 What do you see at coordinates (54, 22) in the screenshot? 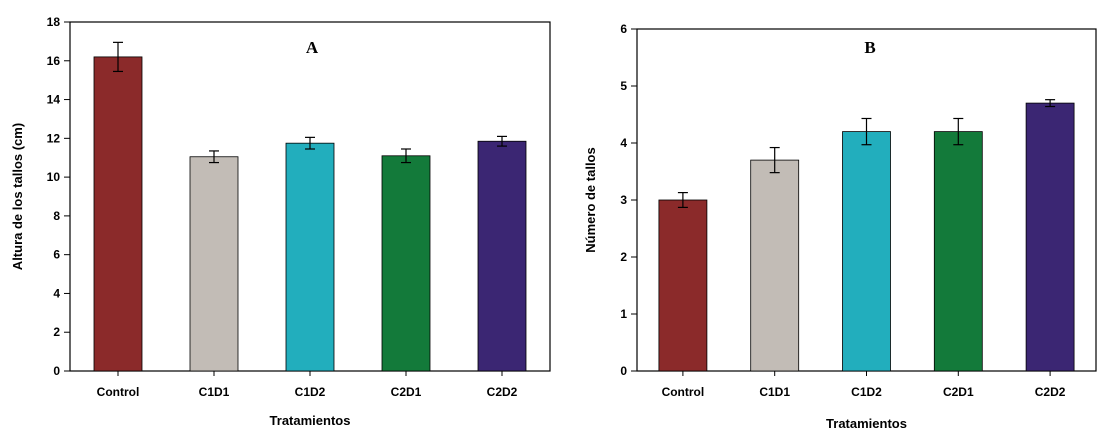
I see `y-tick-label: 18` at bounding box center [54, 22].